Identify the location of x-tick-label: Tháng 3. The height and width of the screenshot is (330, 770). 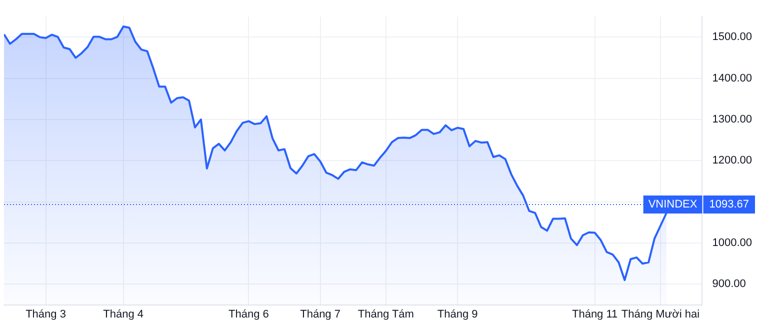
(46, 314).